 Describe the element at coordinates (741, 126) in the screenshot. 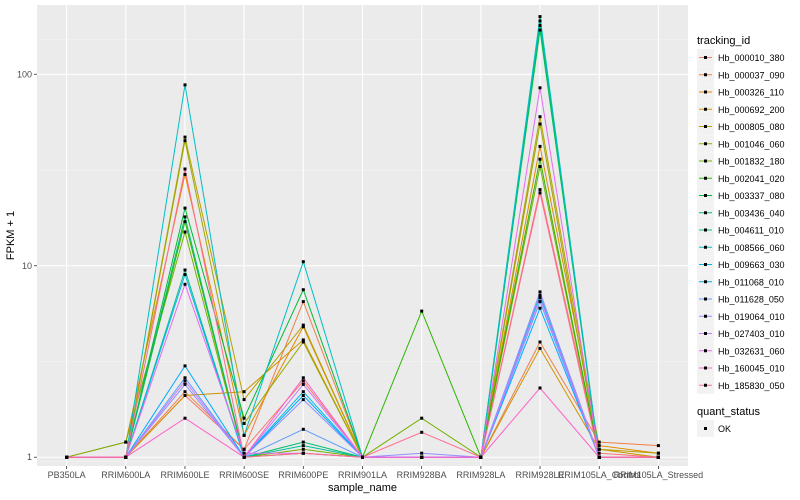

I see `legend-item: Hb_000805_080` at that location.